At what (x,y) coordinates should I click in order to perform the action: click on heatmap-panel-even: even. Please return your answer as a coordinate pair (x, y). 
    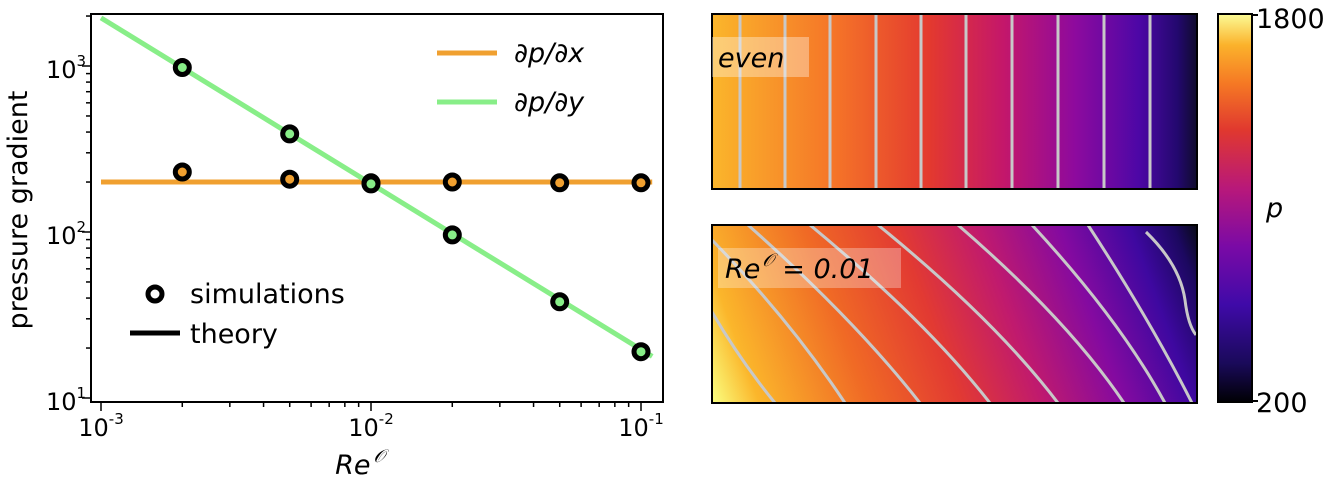
    Looking at the image, I should click on (954, 101).